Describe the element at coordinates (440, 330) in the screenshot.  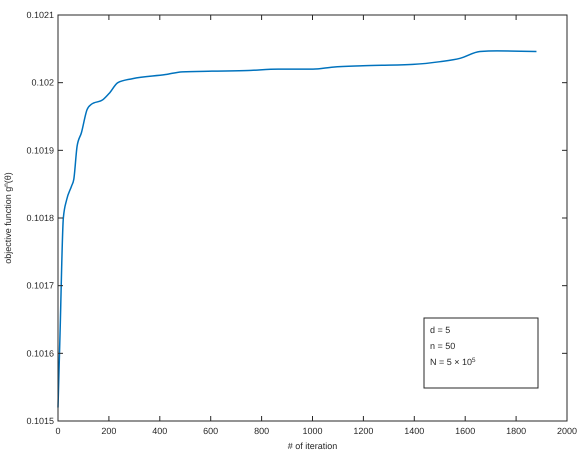
I see `annotation: d = 5` at that location.